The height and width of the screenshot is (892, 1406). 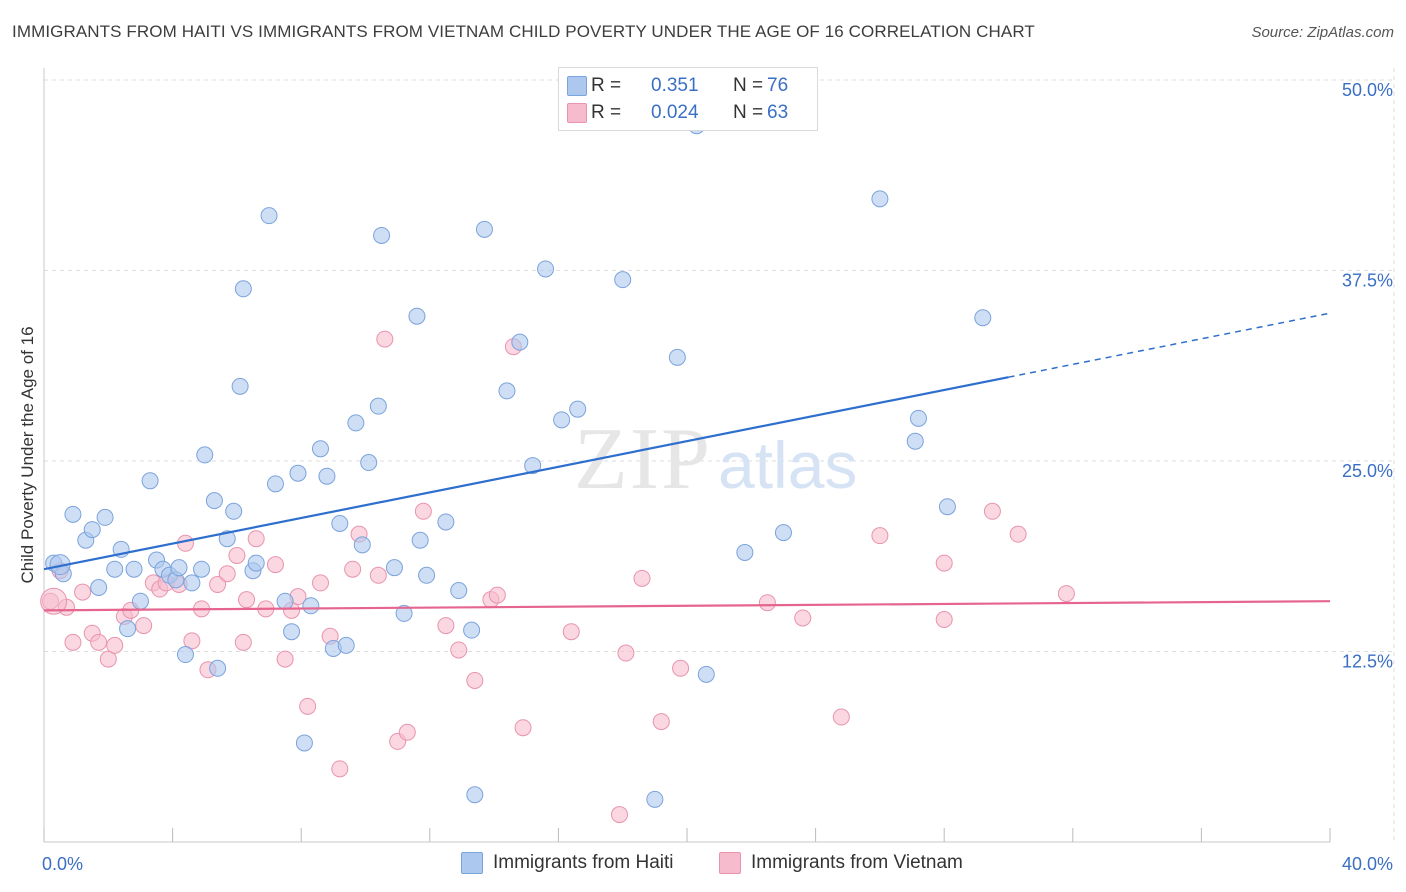 I want to click on vietnam-n-value: 63, so click(x=778, y=112).